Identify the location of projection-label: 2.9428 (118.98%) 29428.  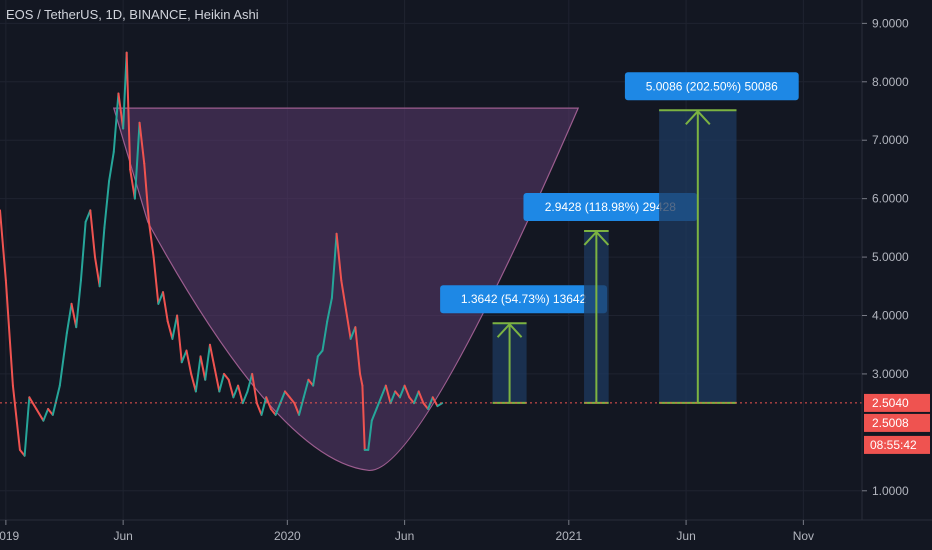
(611, 207).